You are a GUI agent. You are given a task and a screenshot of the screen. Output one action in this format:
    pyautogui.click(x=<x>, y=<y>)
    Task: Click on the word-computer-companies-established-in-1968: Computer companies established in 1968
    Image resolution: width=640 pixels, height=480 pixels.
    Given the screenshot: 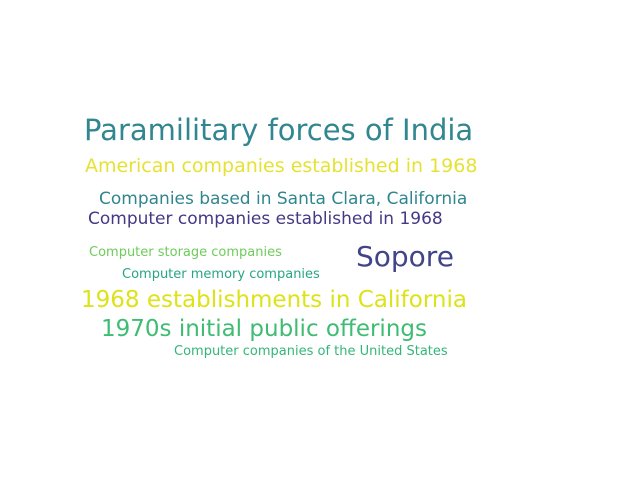 What is the action you would take?
    pyautogui.click(x=265, y=219)
    